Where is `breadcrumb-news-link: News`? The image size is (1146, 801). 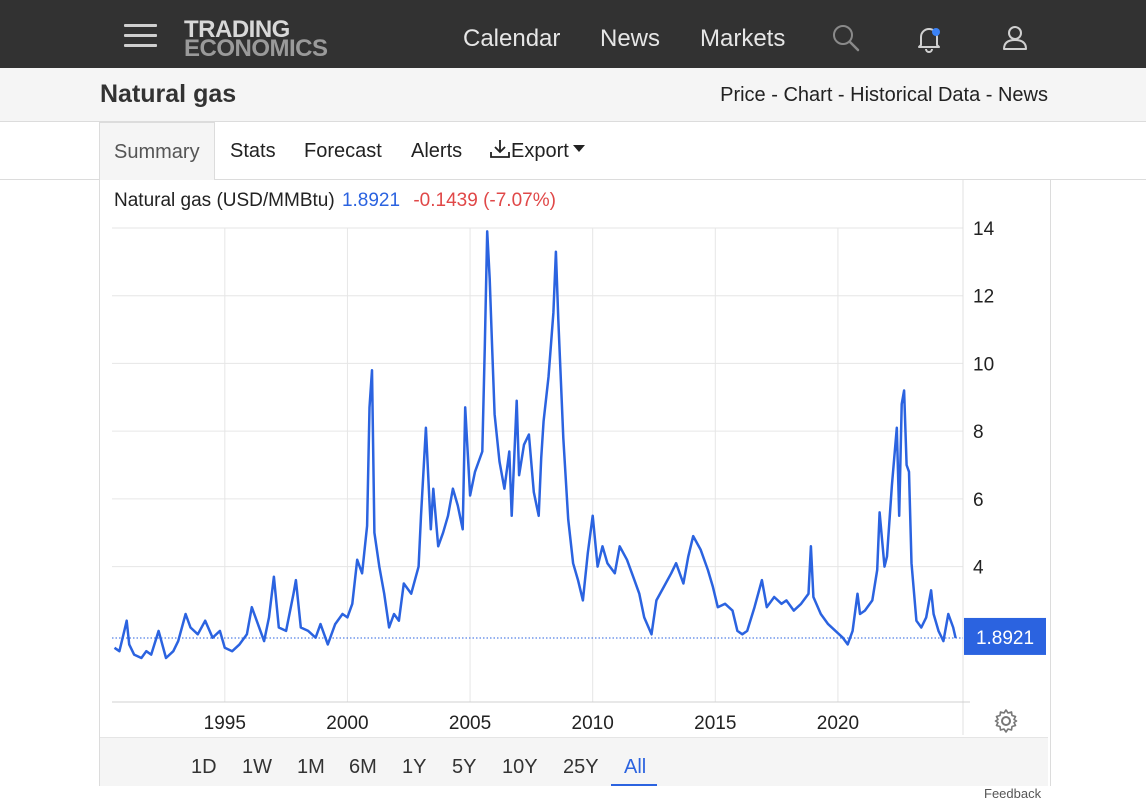
breadcrumb-news-link: News is located at coordinates (1022, 95).